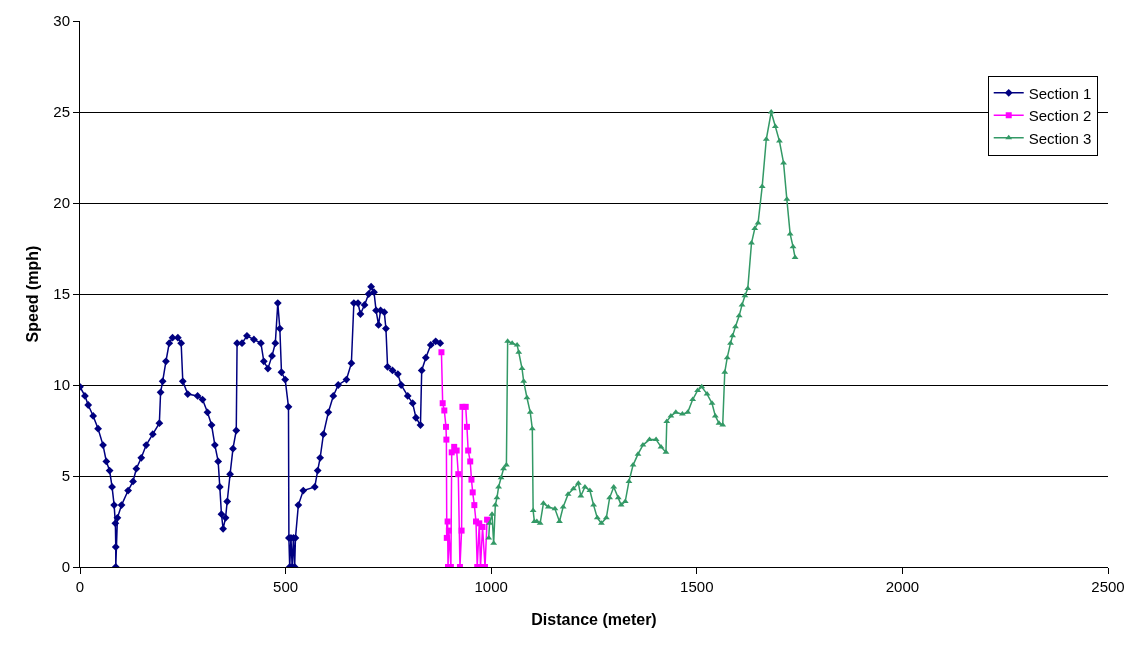 The width and height of the screenshot is (1137, 646). Describe the element at coordinates (697, 586) in the screenshot. I see `x-tick-label: 1500` at that location.